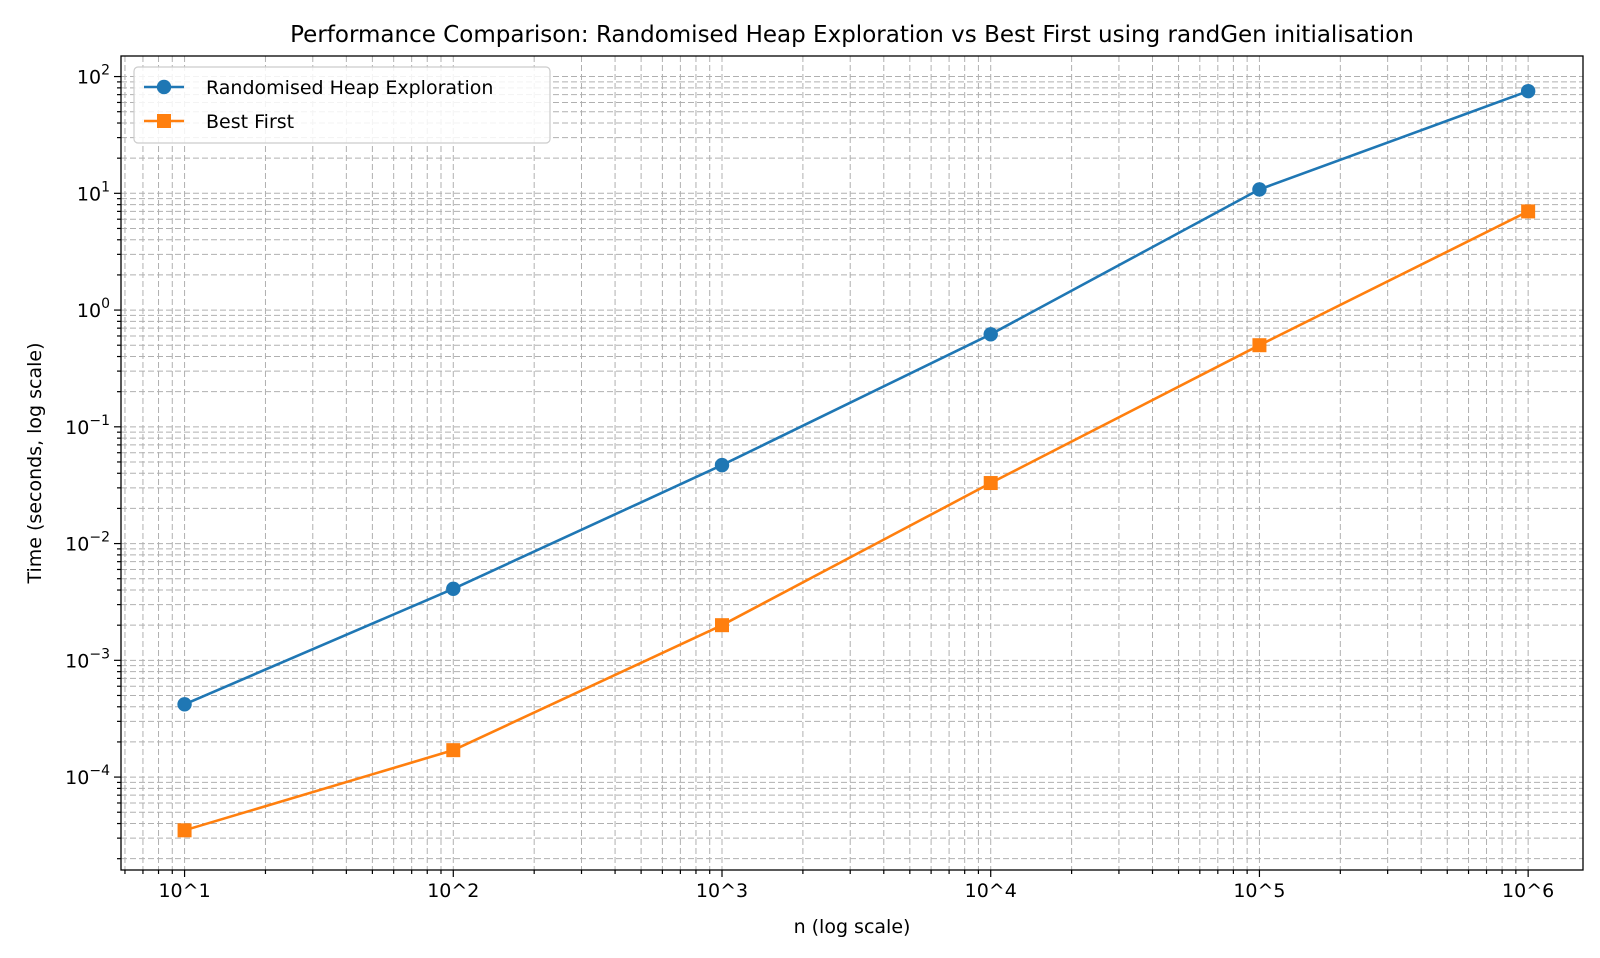 The height and width of the screenshot is (958, 1600). I want to click on y-tick-label: 10⁻⁴, so click(87, 776).